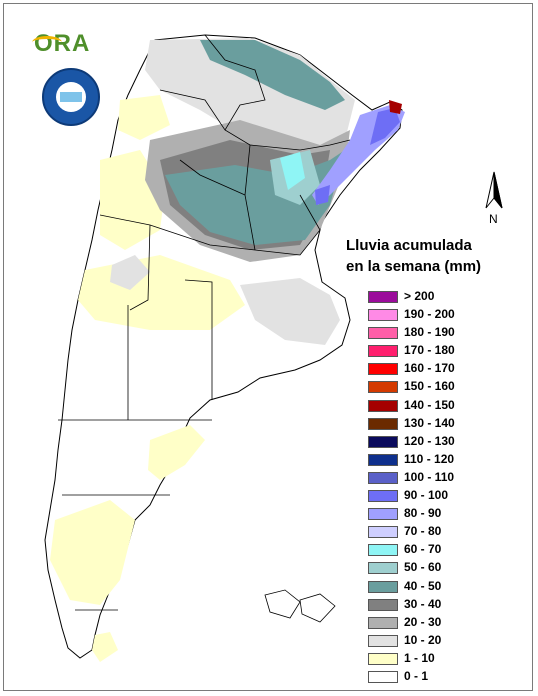 The image size is (538, 696). I want to click on legend-label: > 200, so click(419, 296).